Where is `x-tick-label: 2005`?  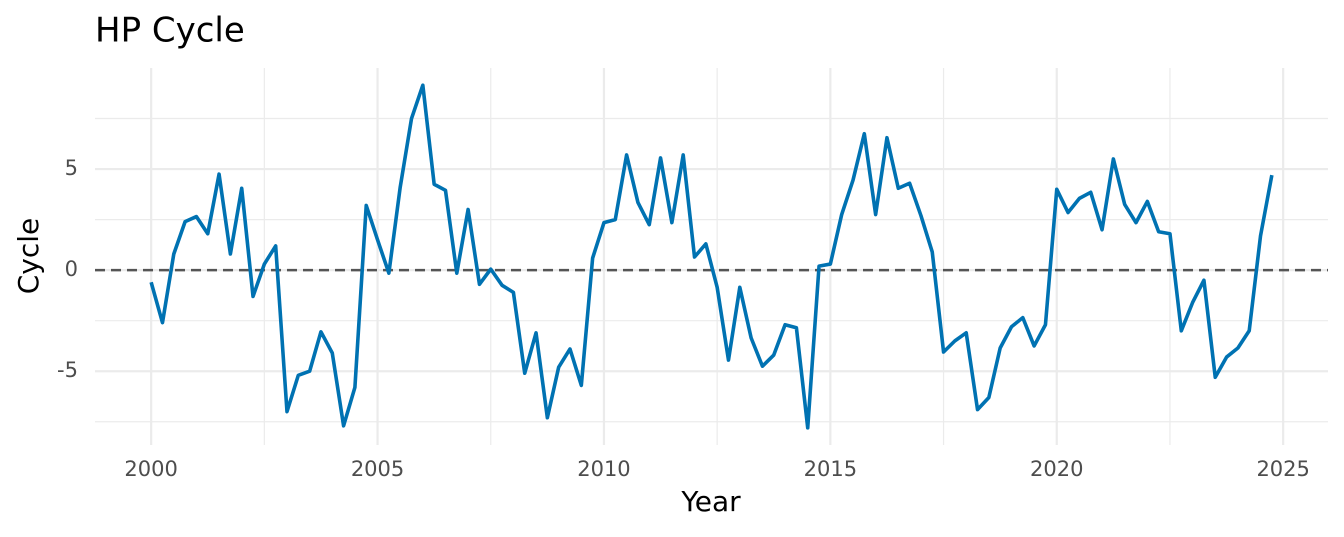
x-tick-label: 2005 is located at coordinates (377, 469).